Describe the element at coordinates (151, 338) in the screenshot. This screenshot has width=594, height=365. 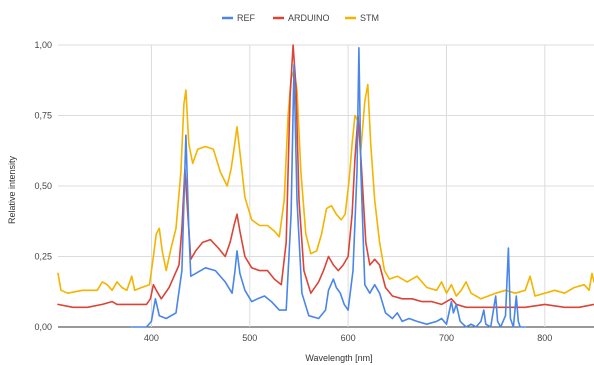
I see `x-tick-label: 400` at that location.